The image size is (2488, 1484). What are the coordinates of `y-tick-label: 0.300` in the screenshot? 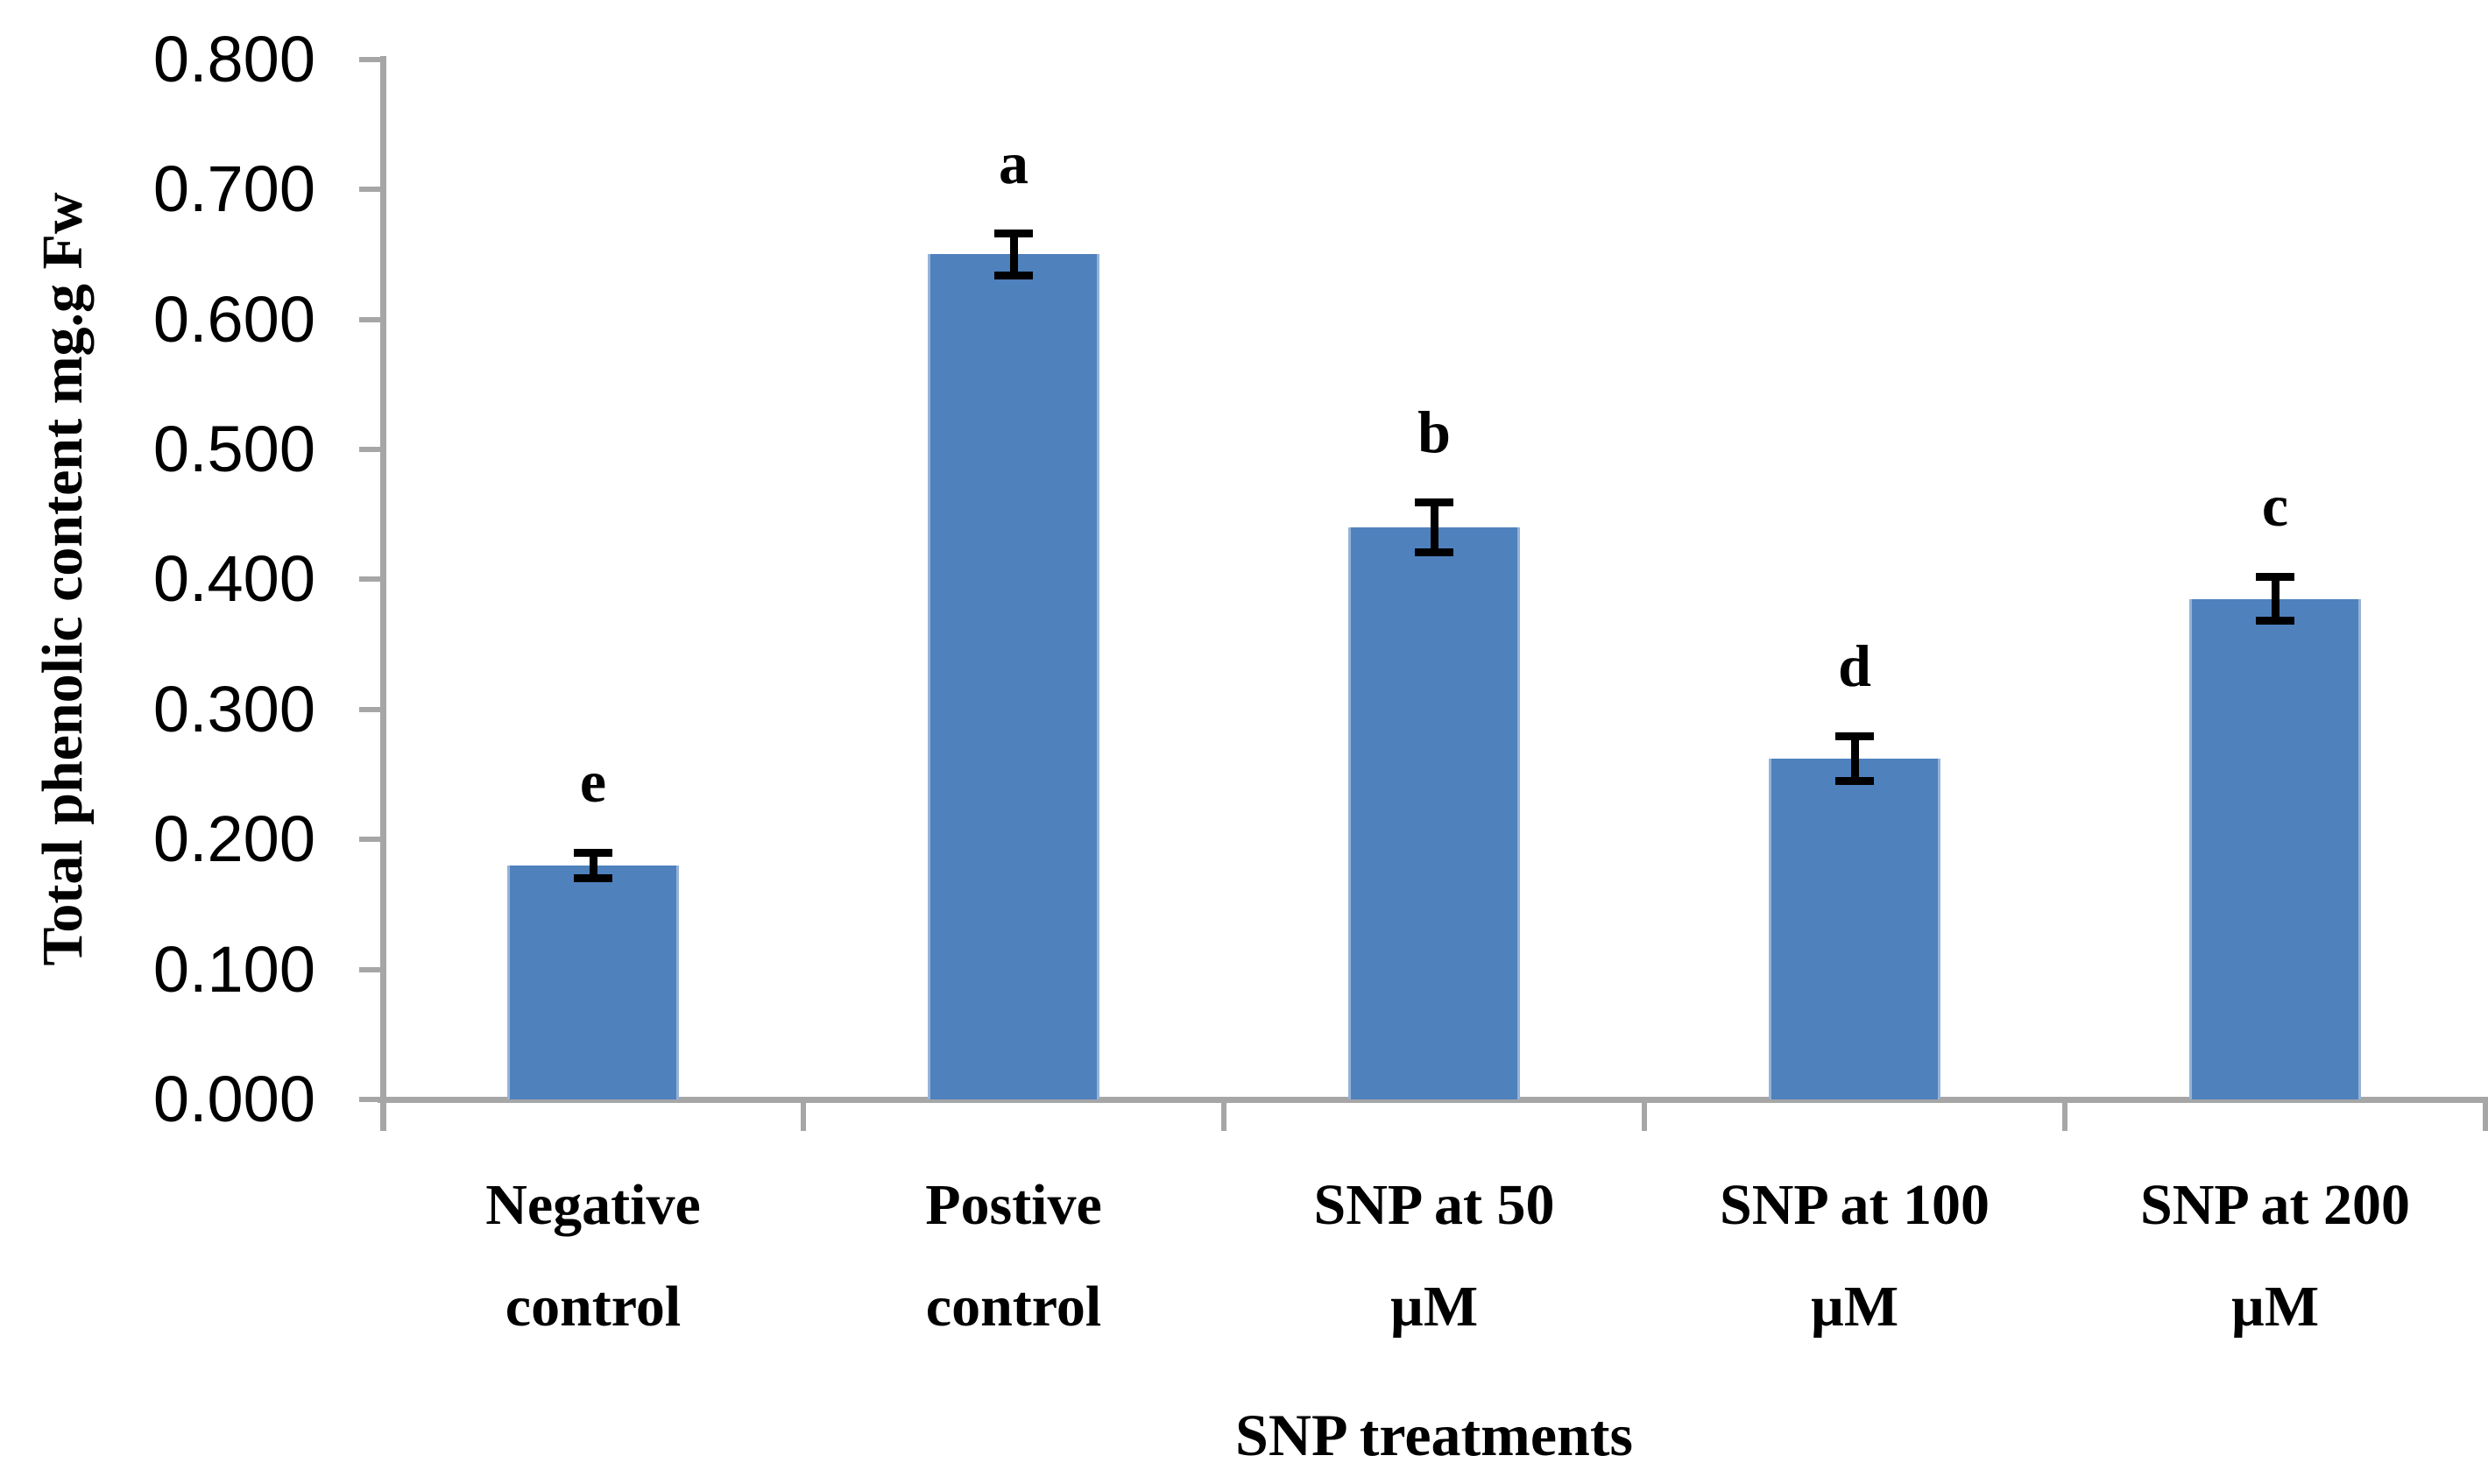 It's located at (234, 709).